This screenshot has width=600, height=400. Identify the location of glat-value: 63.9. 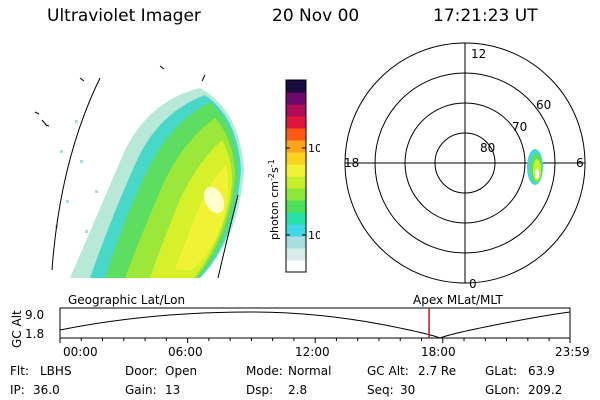
(541, 371).